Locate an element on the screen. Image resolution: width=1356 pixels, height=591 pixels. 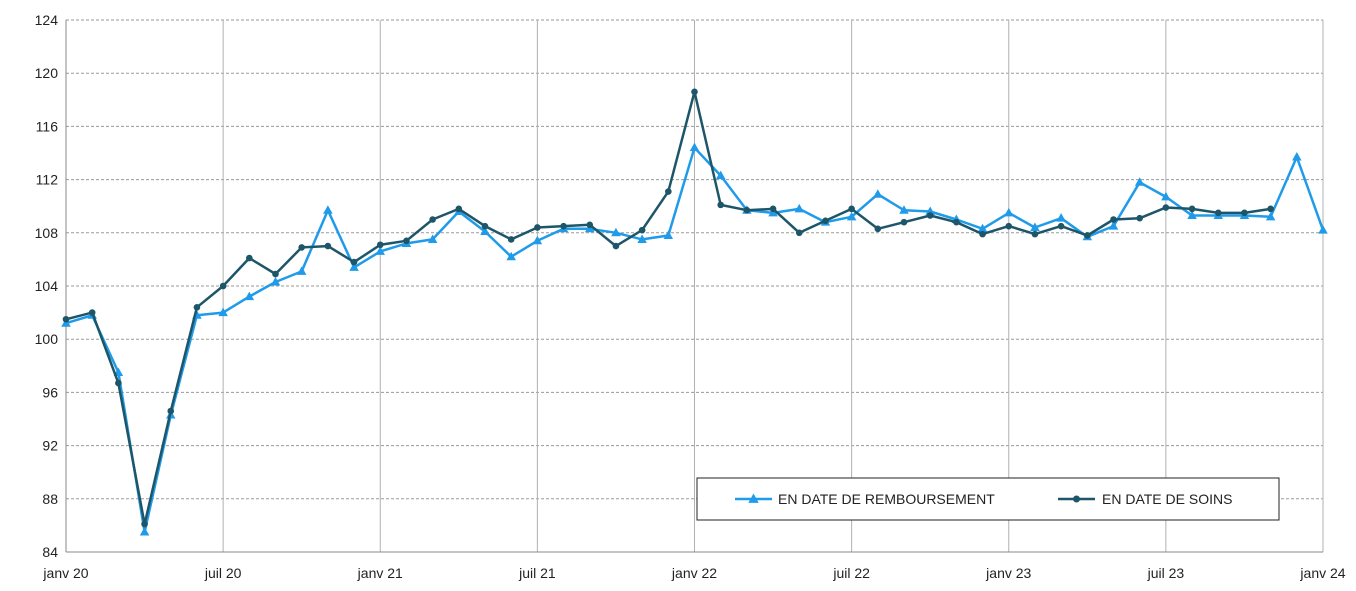
legend-item-remboursement: EN DATE DE REMBOURSEMENT is located at coordinates (865, 499).